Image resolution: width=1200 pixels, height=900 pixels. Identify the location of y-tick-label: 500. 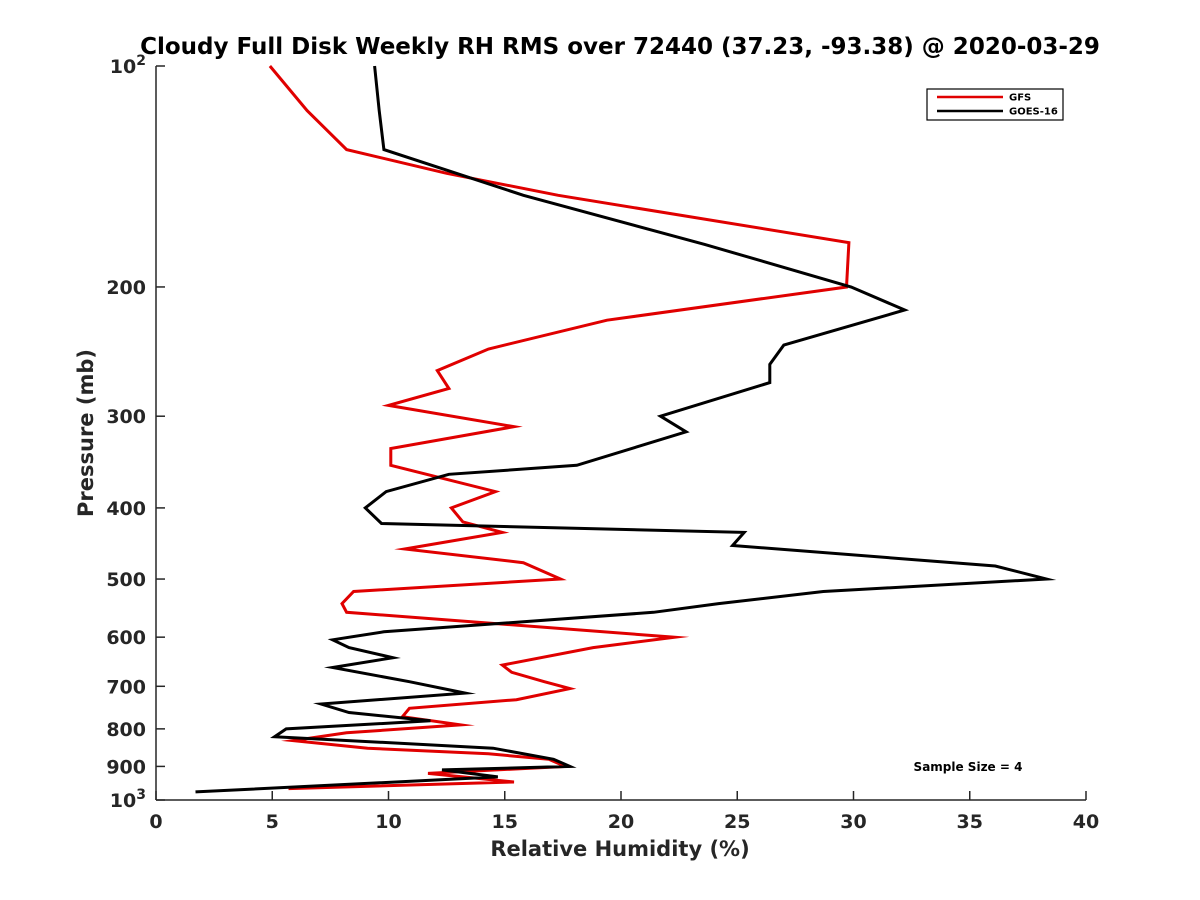
(126, 580).